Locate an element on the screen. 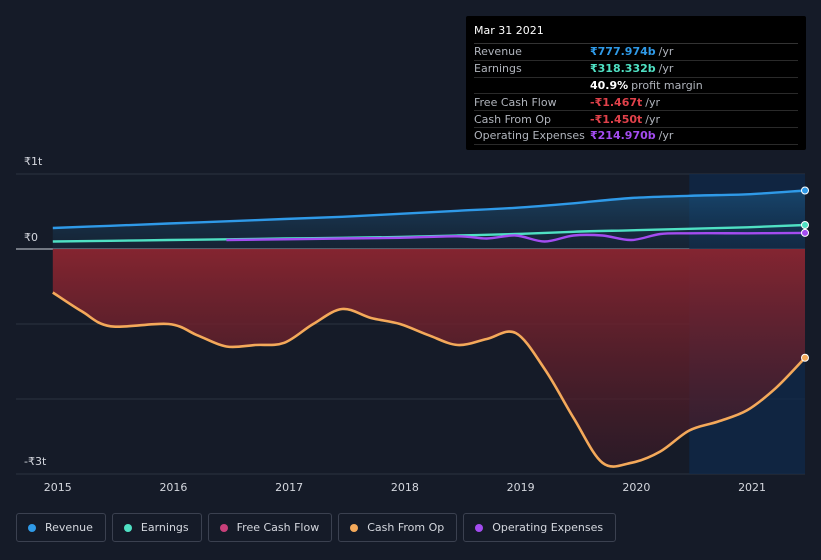 The width and height of the screenshot is (821, 560). legend-label: Earnings is located at coordinates (164, 527).